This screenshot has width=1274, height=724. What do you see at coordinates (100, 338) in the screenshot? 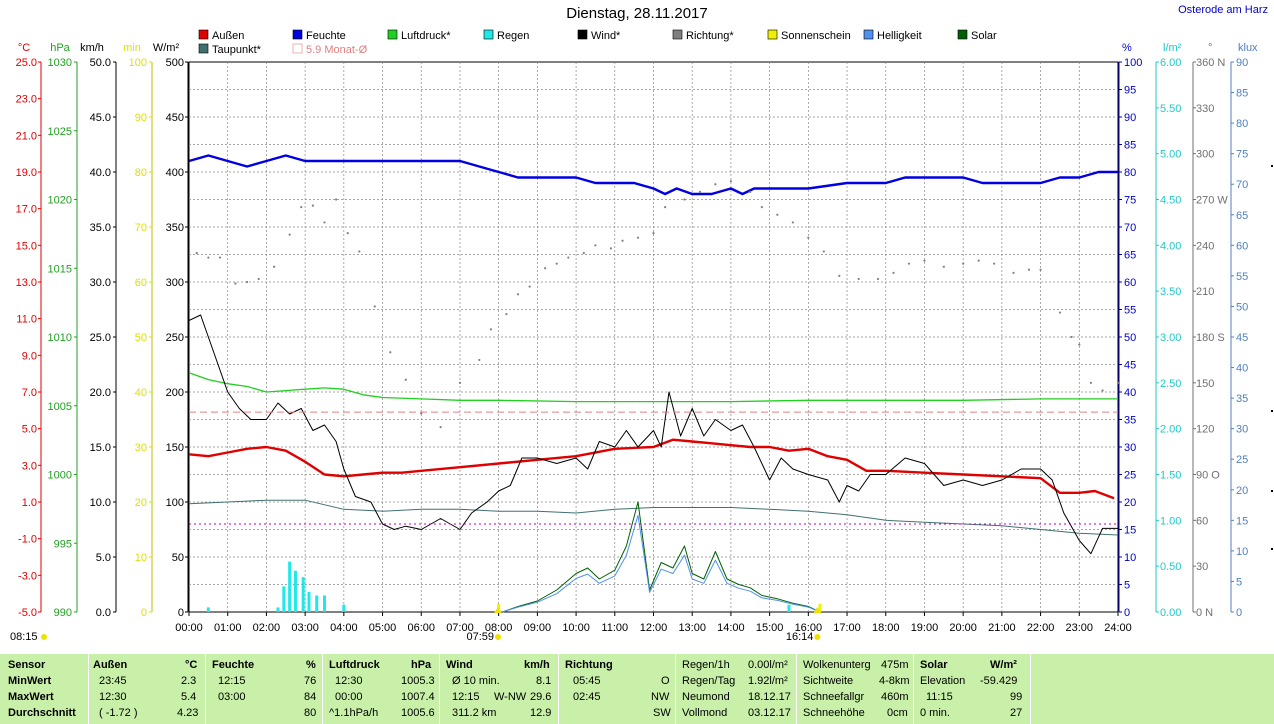
I see `wind-tick-label: 25.0` at bounding box center [100, 338].